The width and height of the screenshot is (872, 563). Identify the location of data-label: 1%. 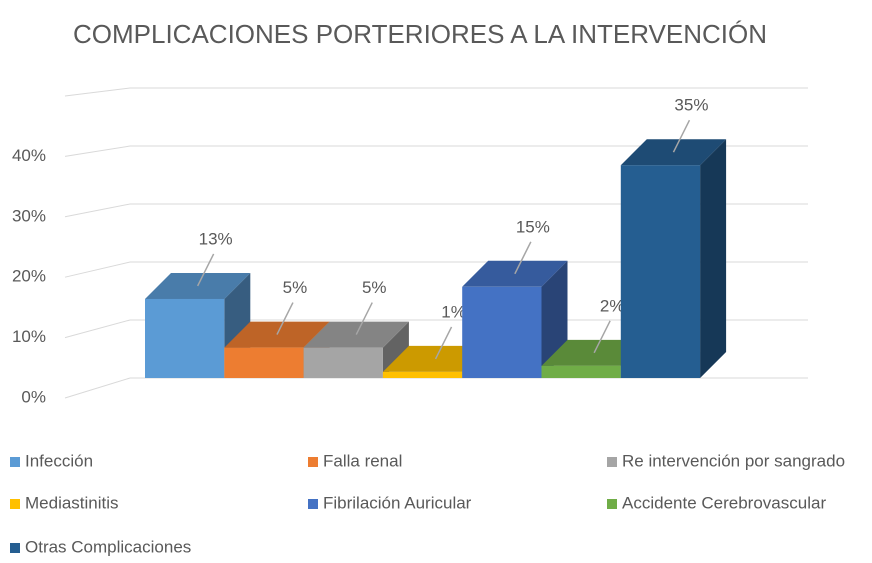
(453, 311).